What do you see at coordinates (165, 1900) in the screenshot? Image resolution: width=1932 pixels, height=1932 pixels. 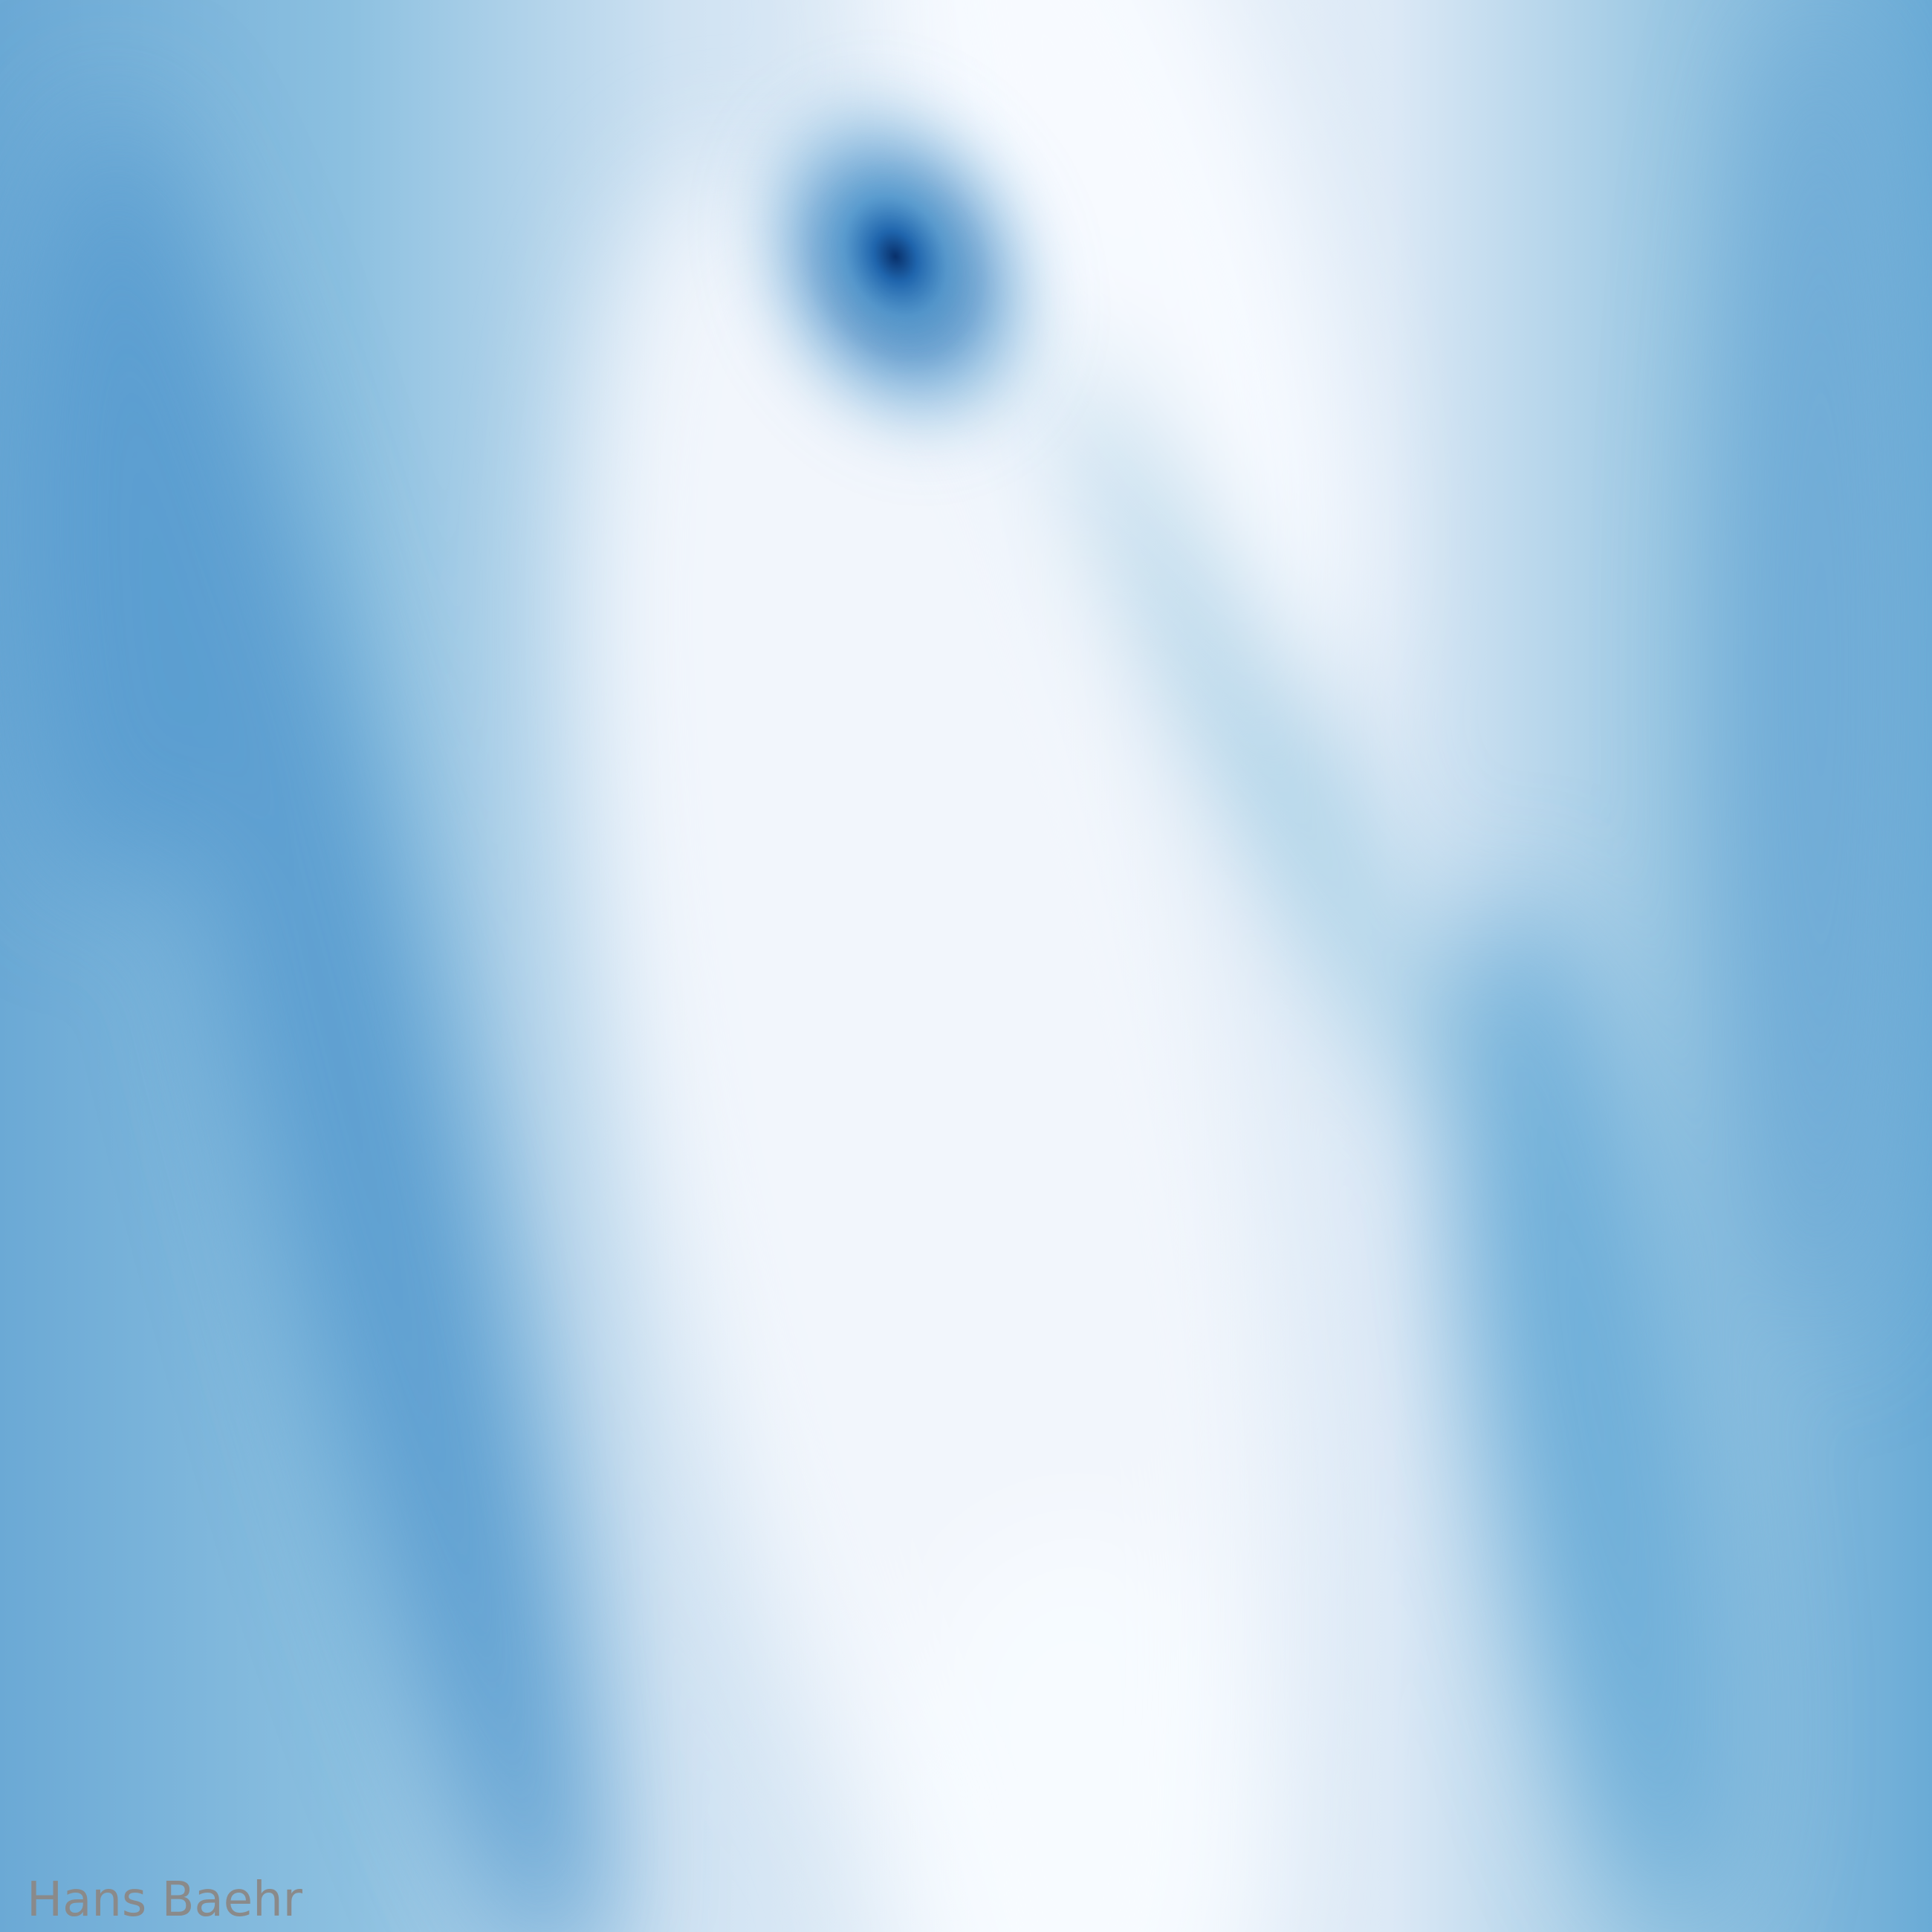 I see `signature: Hans Baehr` at bounding box center [165, 1900].